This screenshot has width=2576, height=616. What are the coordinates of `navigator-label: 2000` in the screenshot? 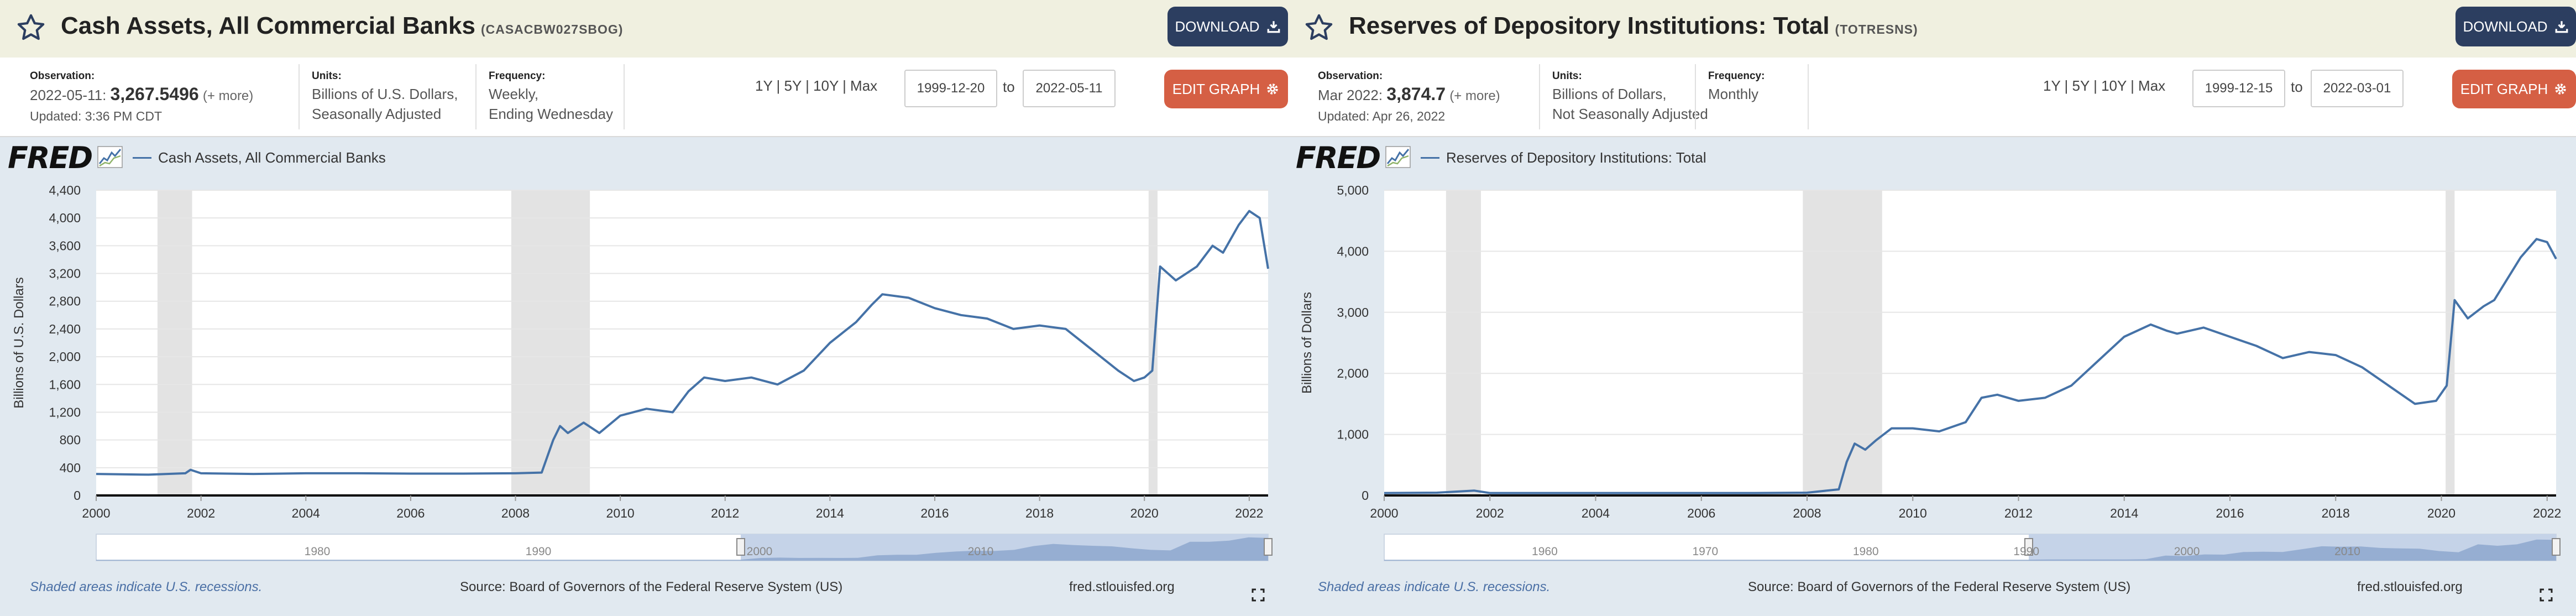 It's located at (2187, 551).